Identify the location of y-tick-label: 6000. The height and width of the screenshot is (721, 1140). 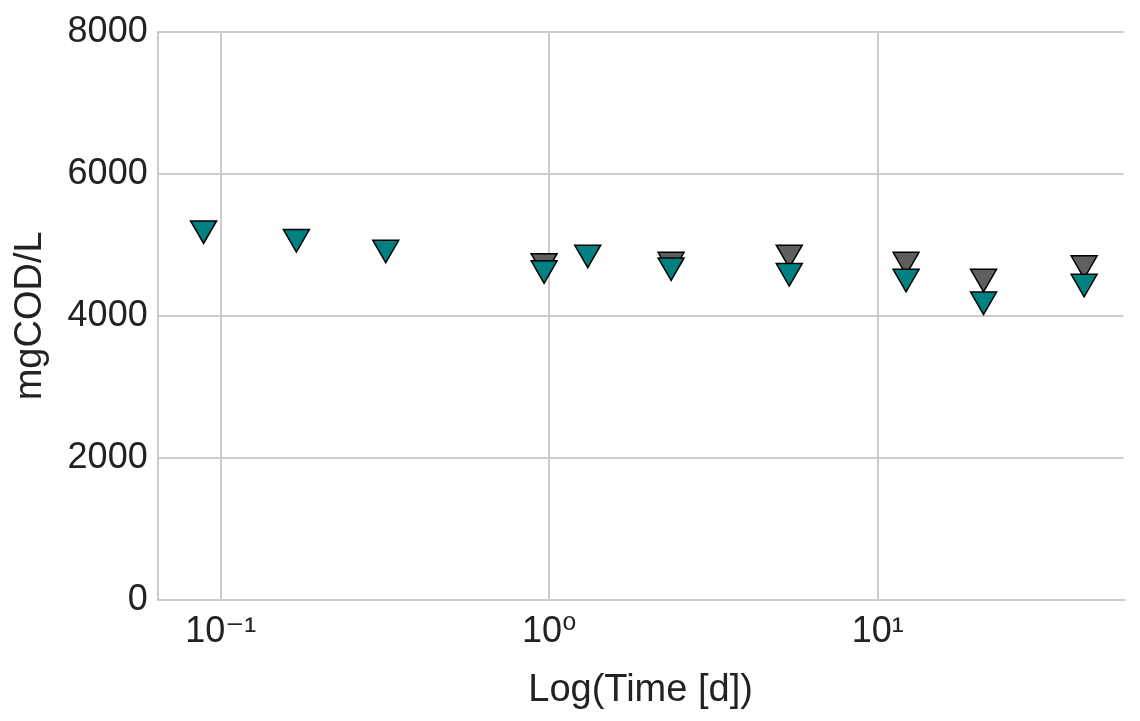
(107, 171).